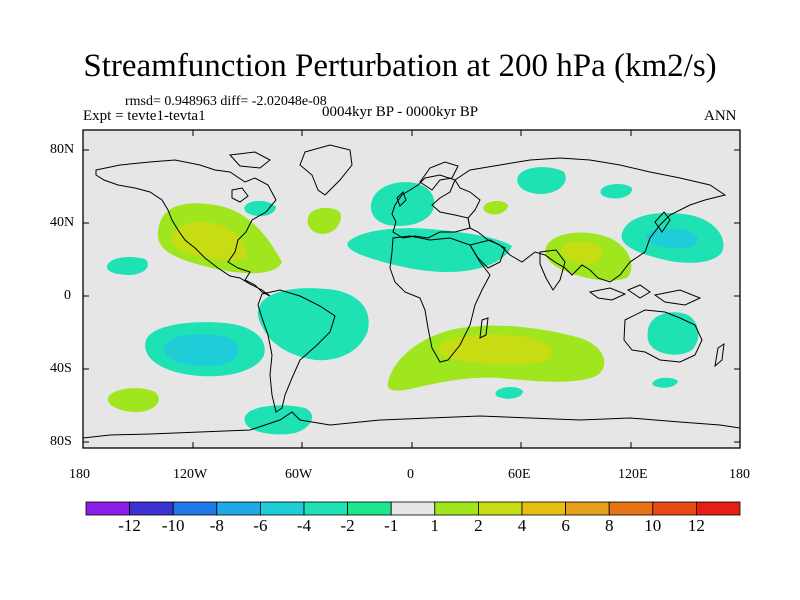  What do you see at coordinates (209, 241) in the screenshot?
I see `contour-na-positive-core` at bounding box center [209, 241].